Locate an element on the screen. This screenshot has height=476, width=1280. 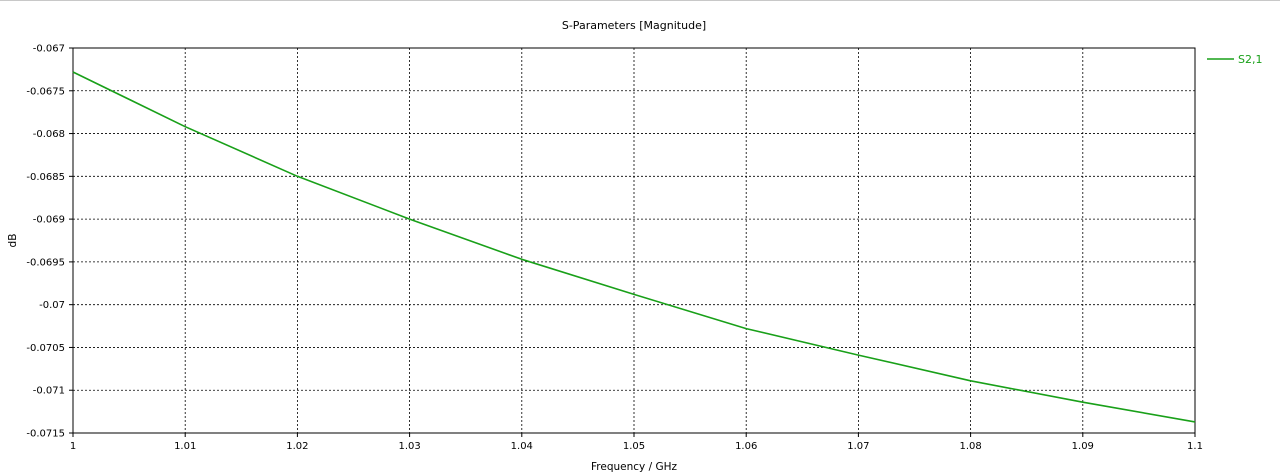
y-tick-label: -0.0715 is located at coordinates (45, 434).